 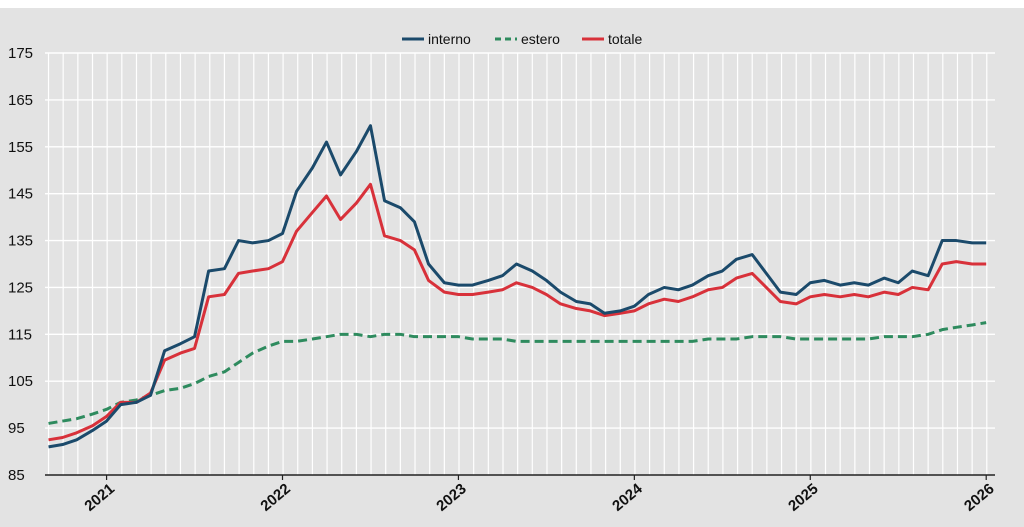 I want to click on y-tick-label: 165, so click(x=20, y=100).